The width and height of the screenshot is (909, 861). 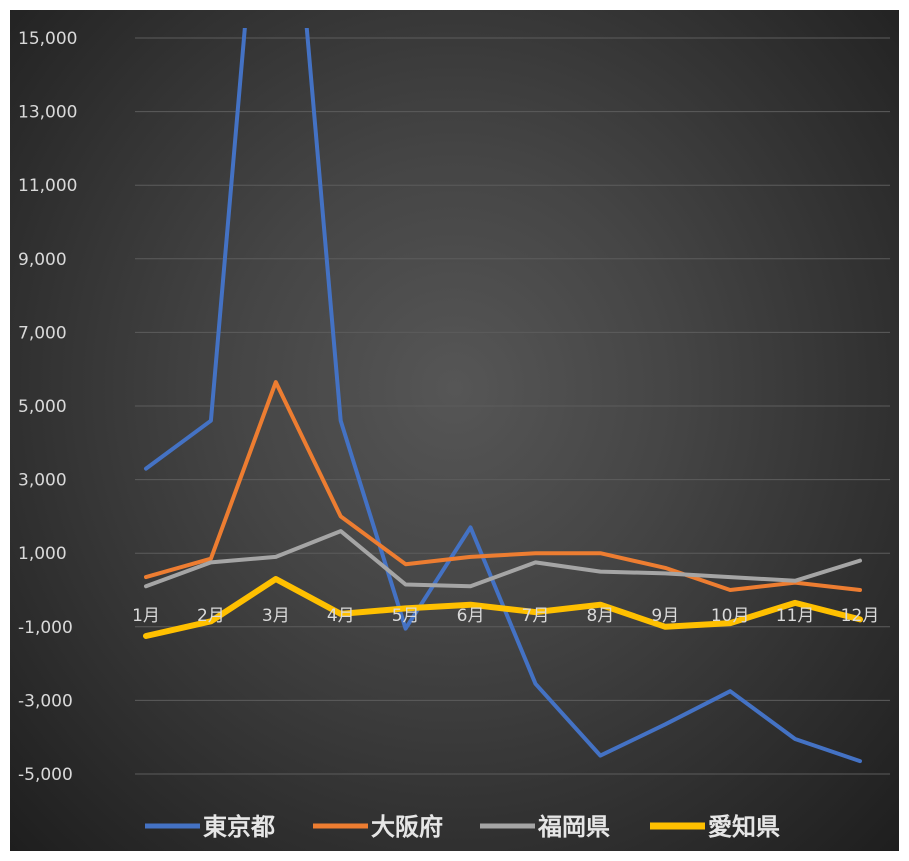 What do you see at coordinates (42, 260) in the screenshot?
I see `y-tick-label: 9,000` at bounding box center [42, 260].